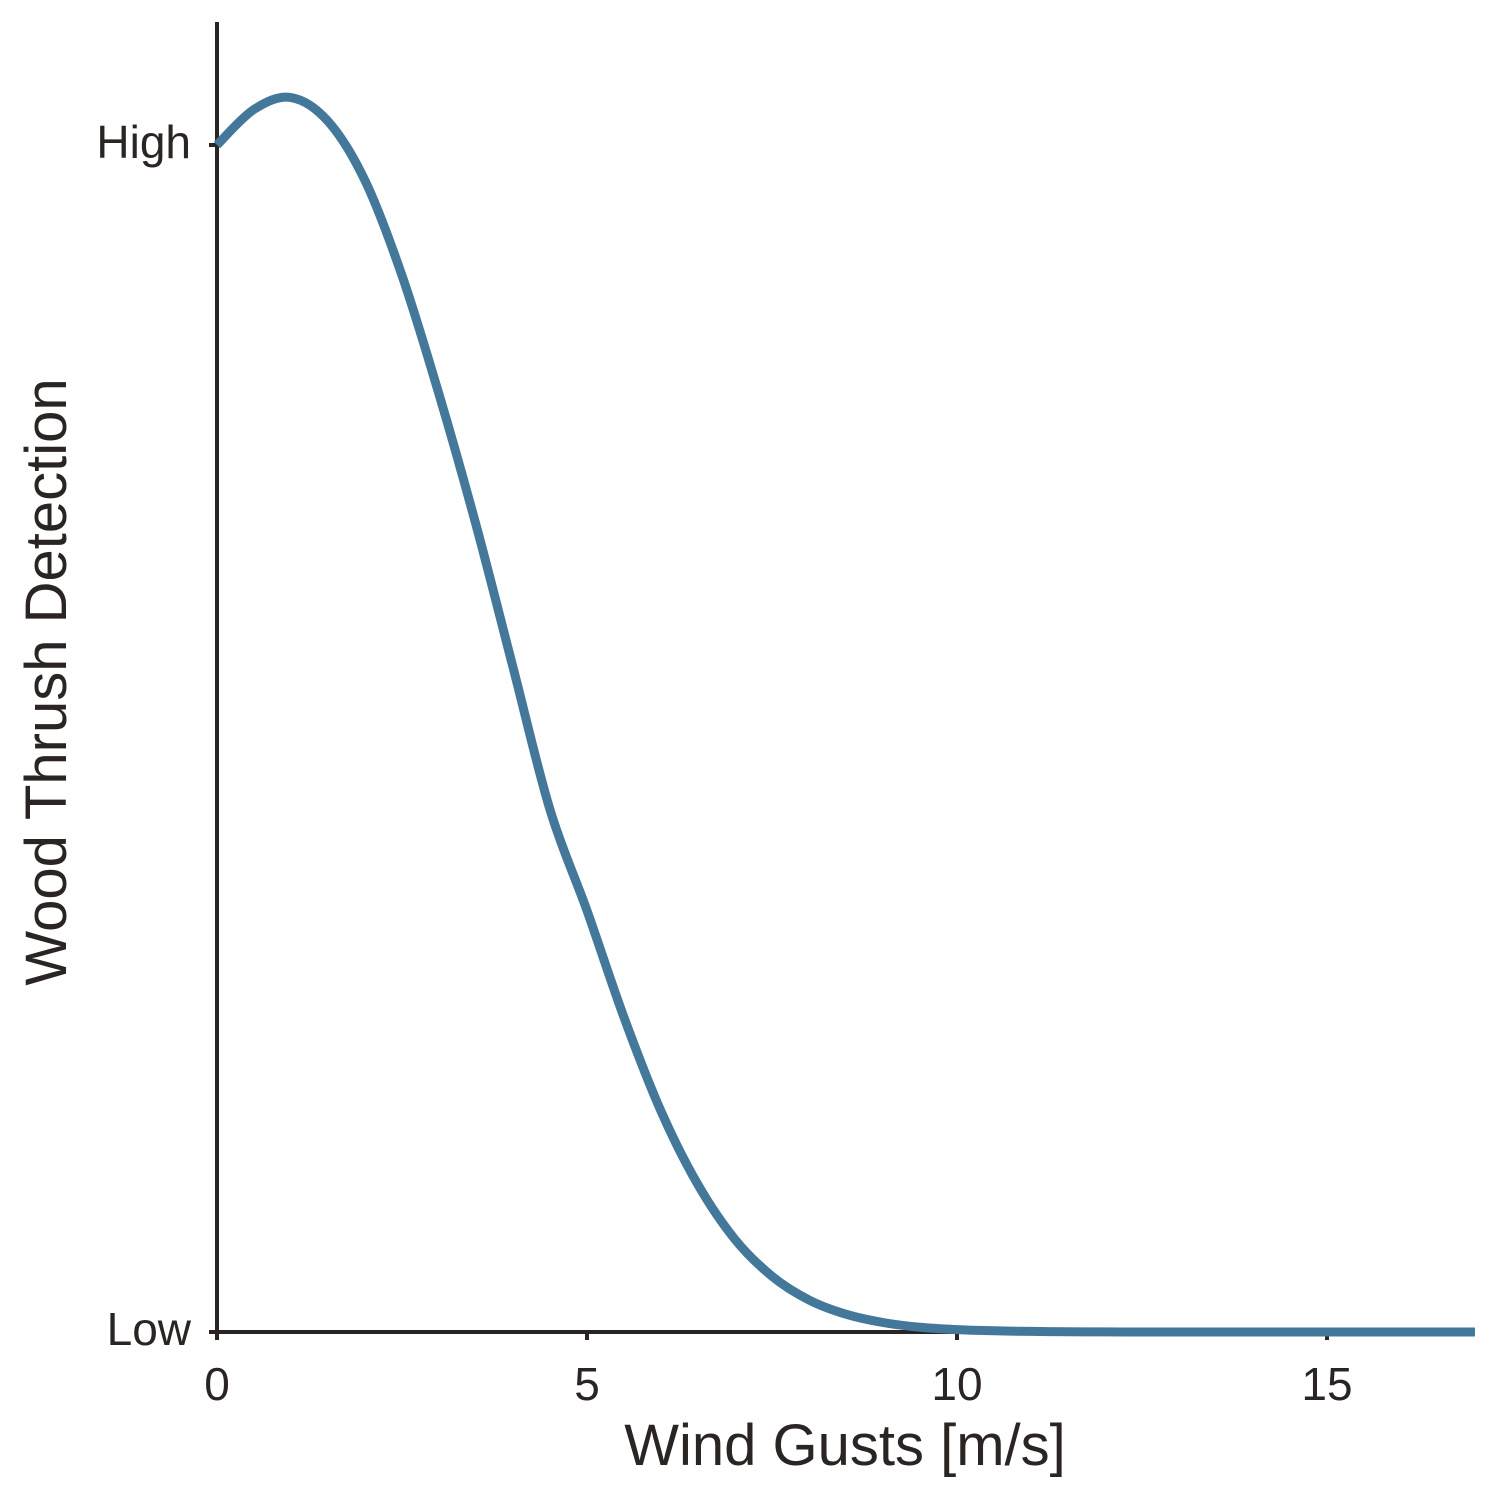  Describe the element at coordinates (1326, 1384) in the screenshot. I see `x-tick-label: 15` at that location.